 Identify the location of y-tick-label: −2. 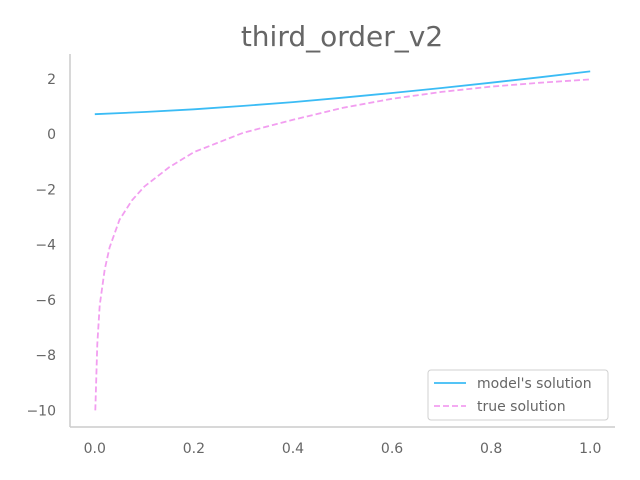
(45, 190).